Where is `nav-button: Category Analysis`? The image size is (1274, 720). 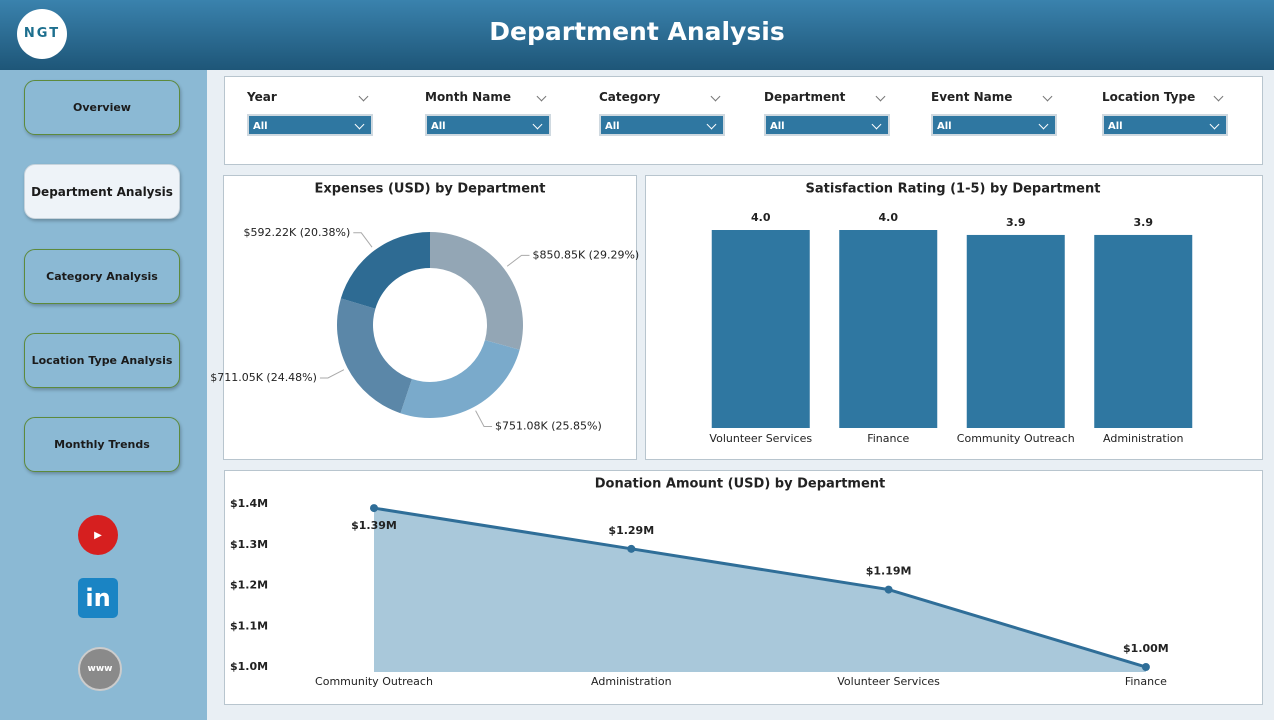
nav-button: Category Analysis is located at coordinates (102, 276).